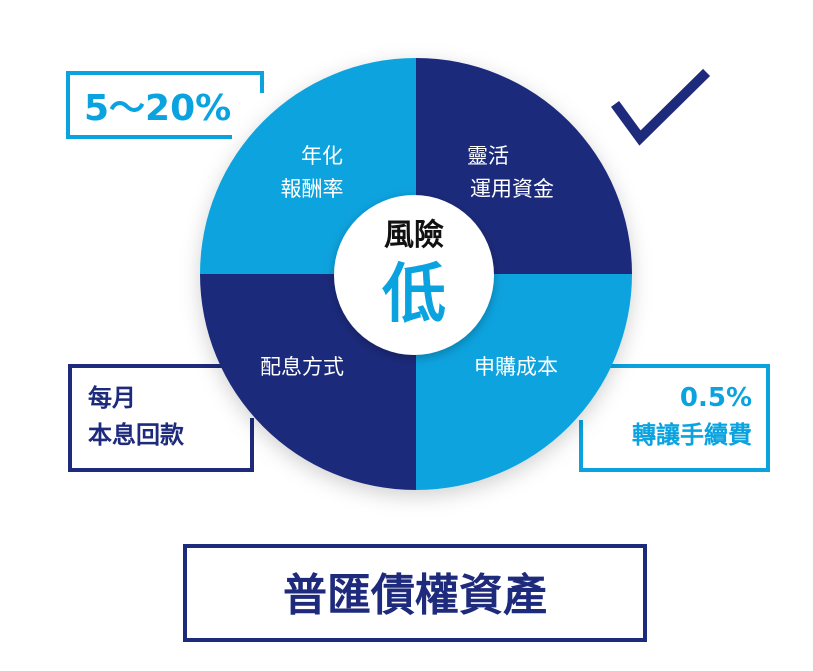  I want to click on center-risk-level: 低, so click(414, 295).